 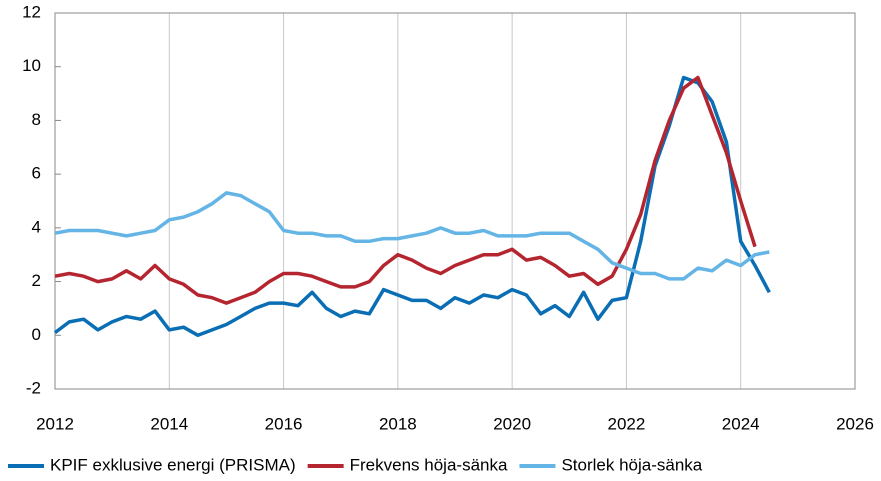 What do you see at coordinates (398, 423) in the screenshot?
I see `x-tick-label: 2018` at bounding box center [398, 423].